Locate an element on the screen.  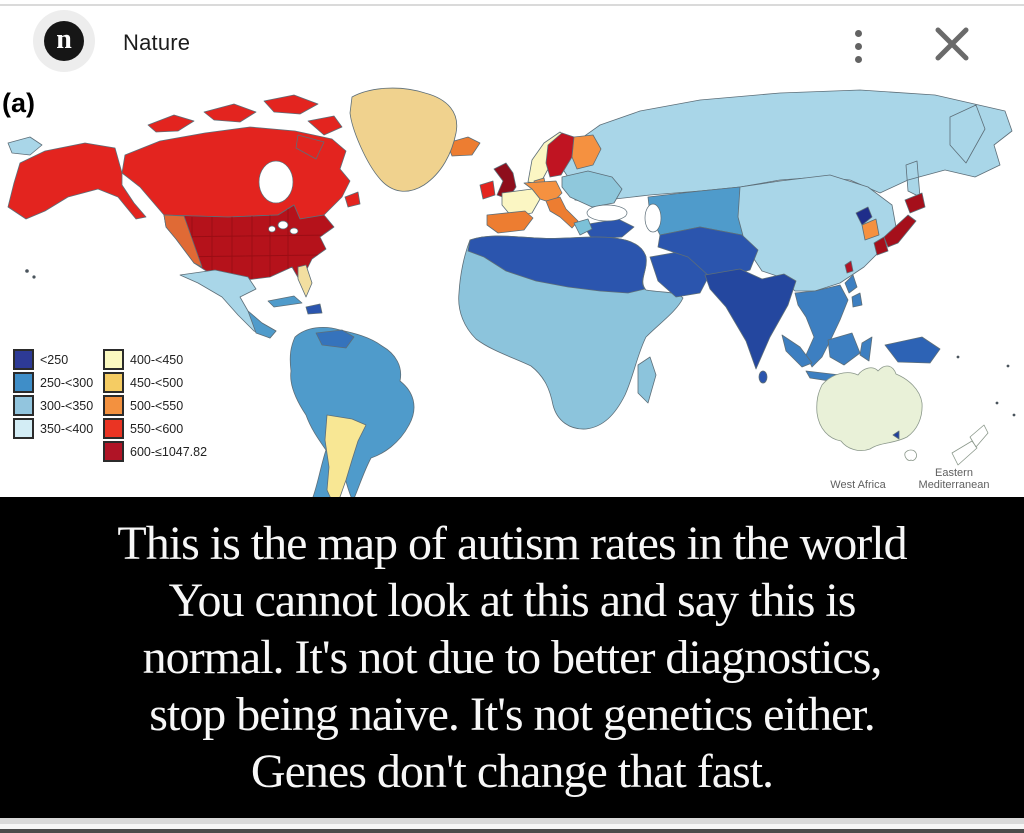
label-eastern-mediterranean: Eastern Mediterranean is located at coordinates (954, 479).